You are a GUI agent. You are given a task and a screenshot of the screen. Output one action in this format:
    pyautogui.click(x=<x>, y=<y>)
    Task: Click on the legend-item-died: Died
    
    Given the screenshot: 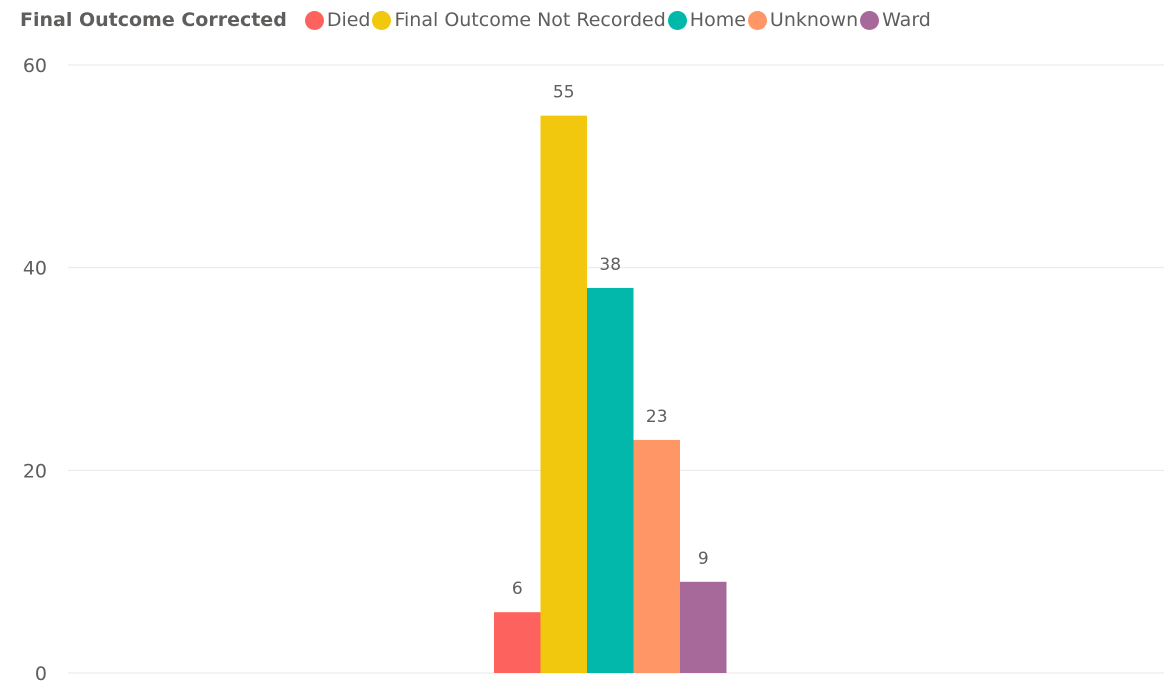 What is the action you would take?
    pyautogui.click(x=337, y=20)
    